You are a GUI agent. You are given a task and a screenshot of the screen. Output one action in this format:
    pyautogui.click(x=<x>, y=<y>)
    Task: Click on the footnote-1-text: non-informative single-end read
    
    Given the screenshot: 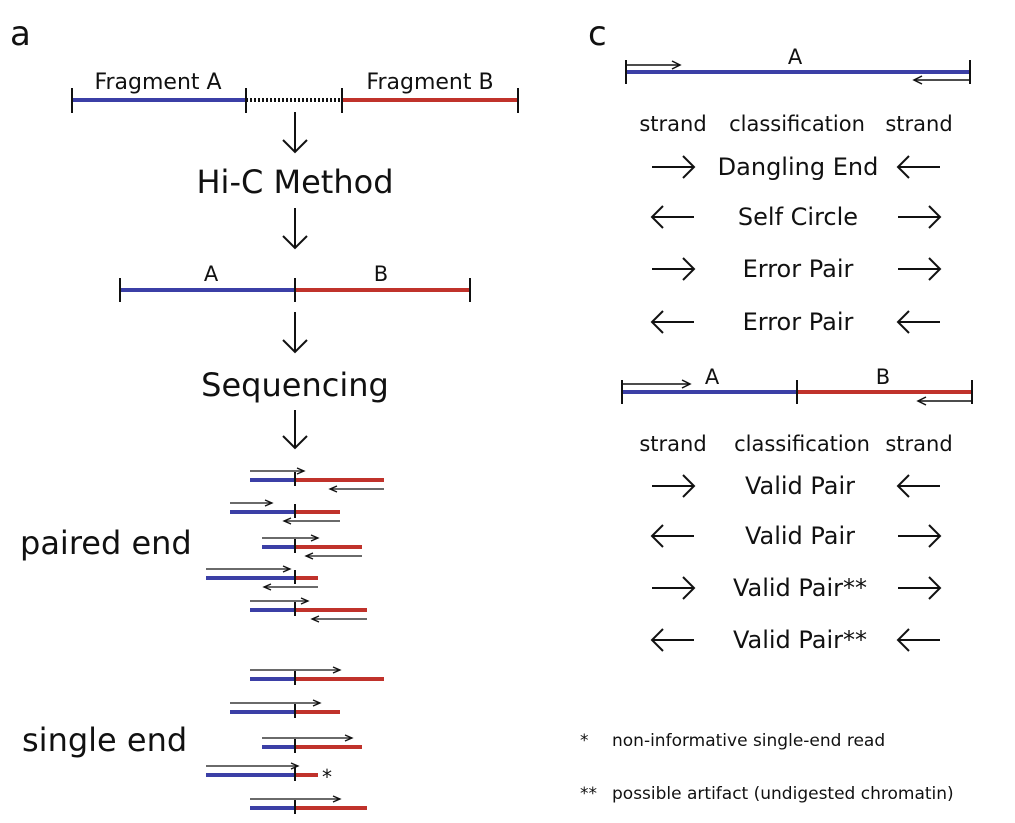 What is the action you would take?
    pyautogui.click(x=748, y=741)
    